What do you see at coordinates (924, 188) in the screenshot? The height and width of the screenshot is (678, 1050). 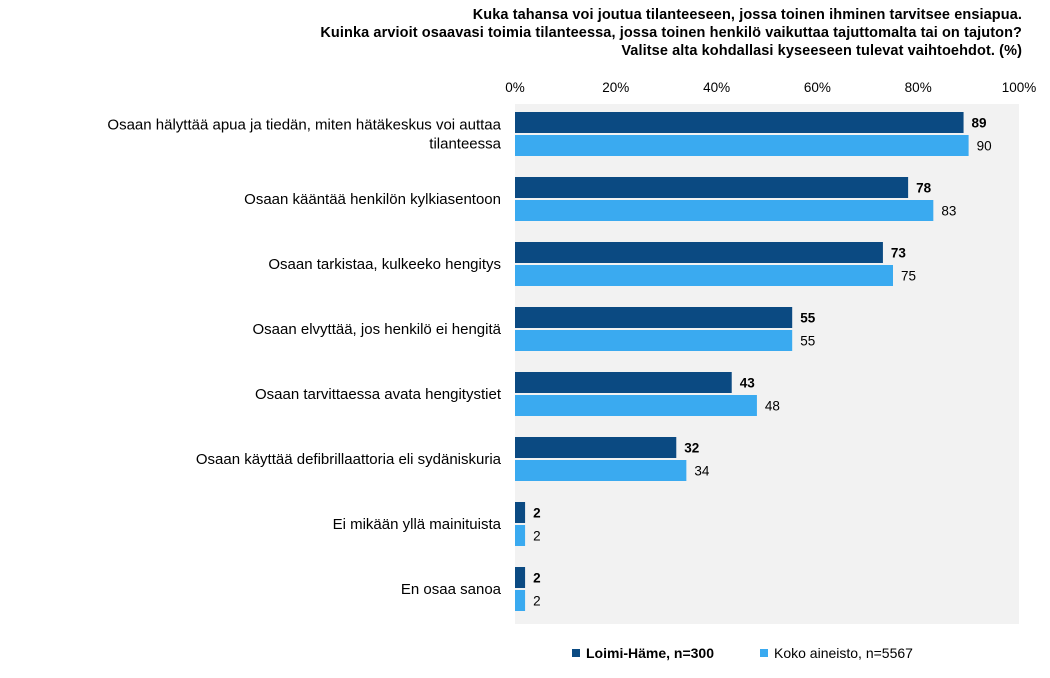 I see `data-label: 78` at bounding box center [924, 188].